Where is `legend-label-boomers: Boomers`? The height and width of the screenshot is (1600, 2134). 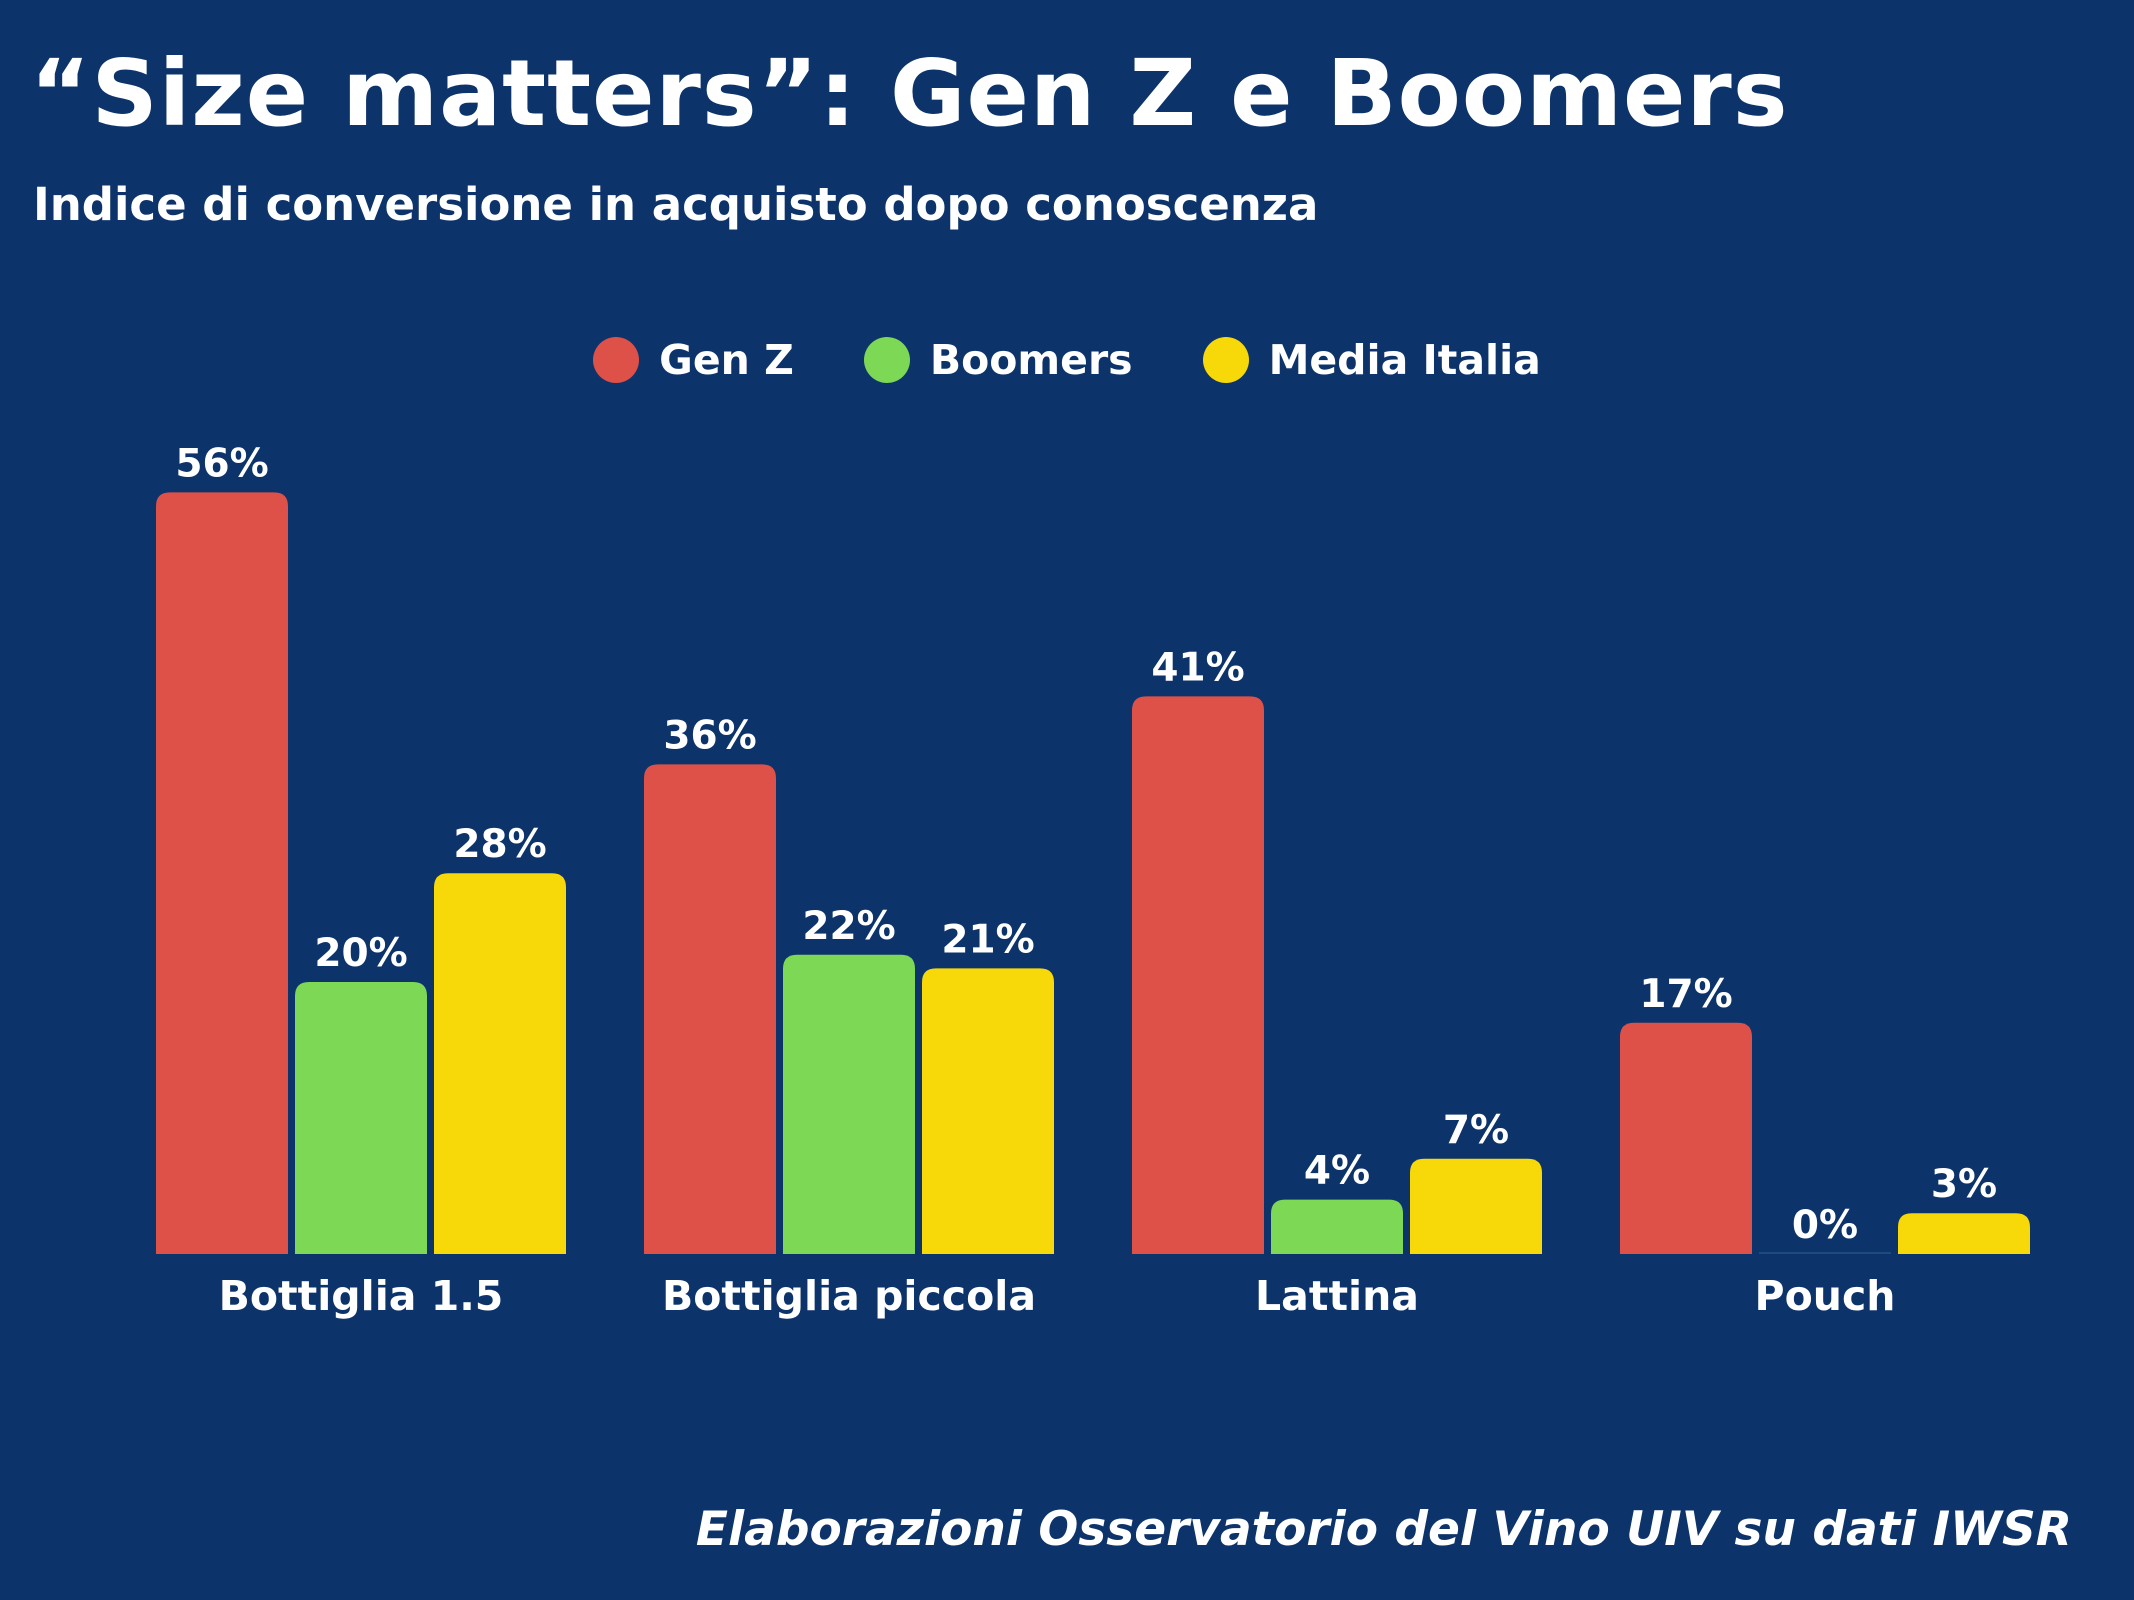 legend-label-boomers: Boomers is located at coordinates (1031, 360).